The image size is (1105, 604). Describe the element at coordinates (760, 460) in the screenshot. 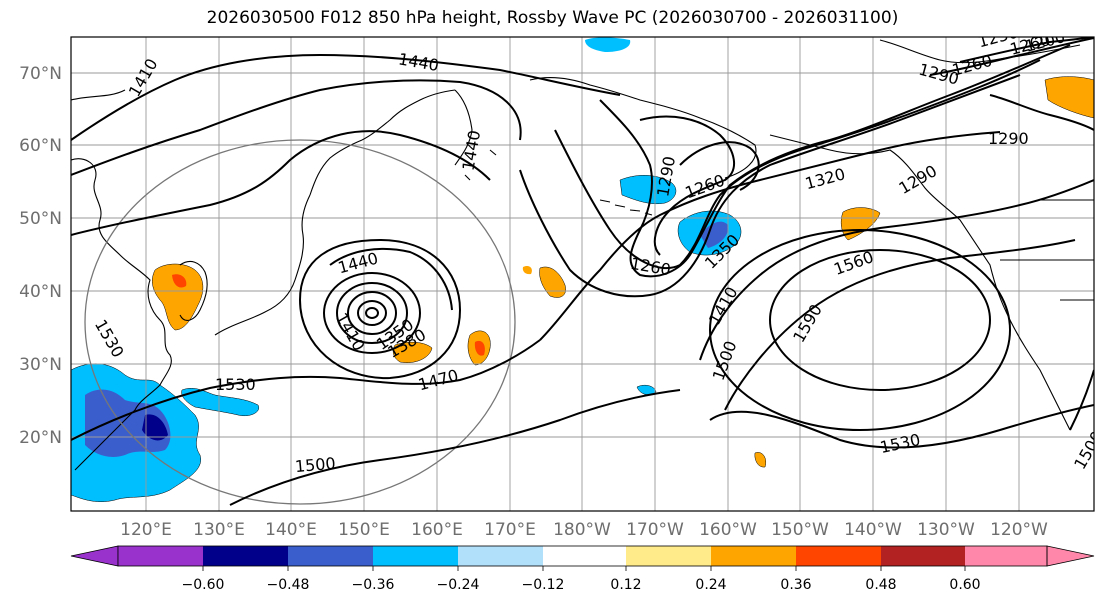

I see `anomaly-positive-hawaii` at that location.